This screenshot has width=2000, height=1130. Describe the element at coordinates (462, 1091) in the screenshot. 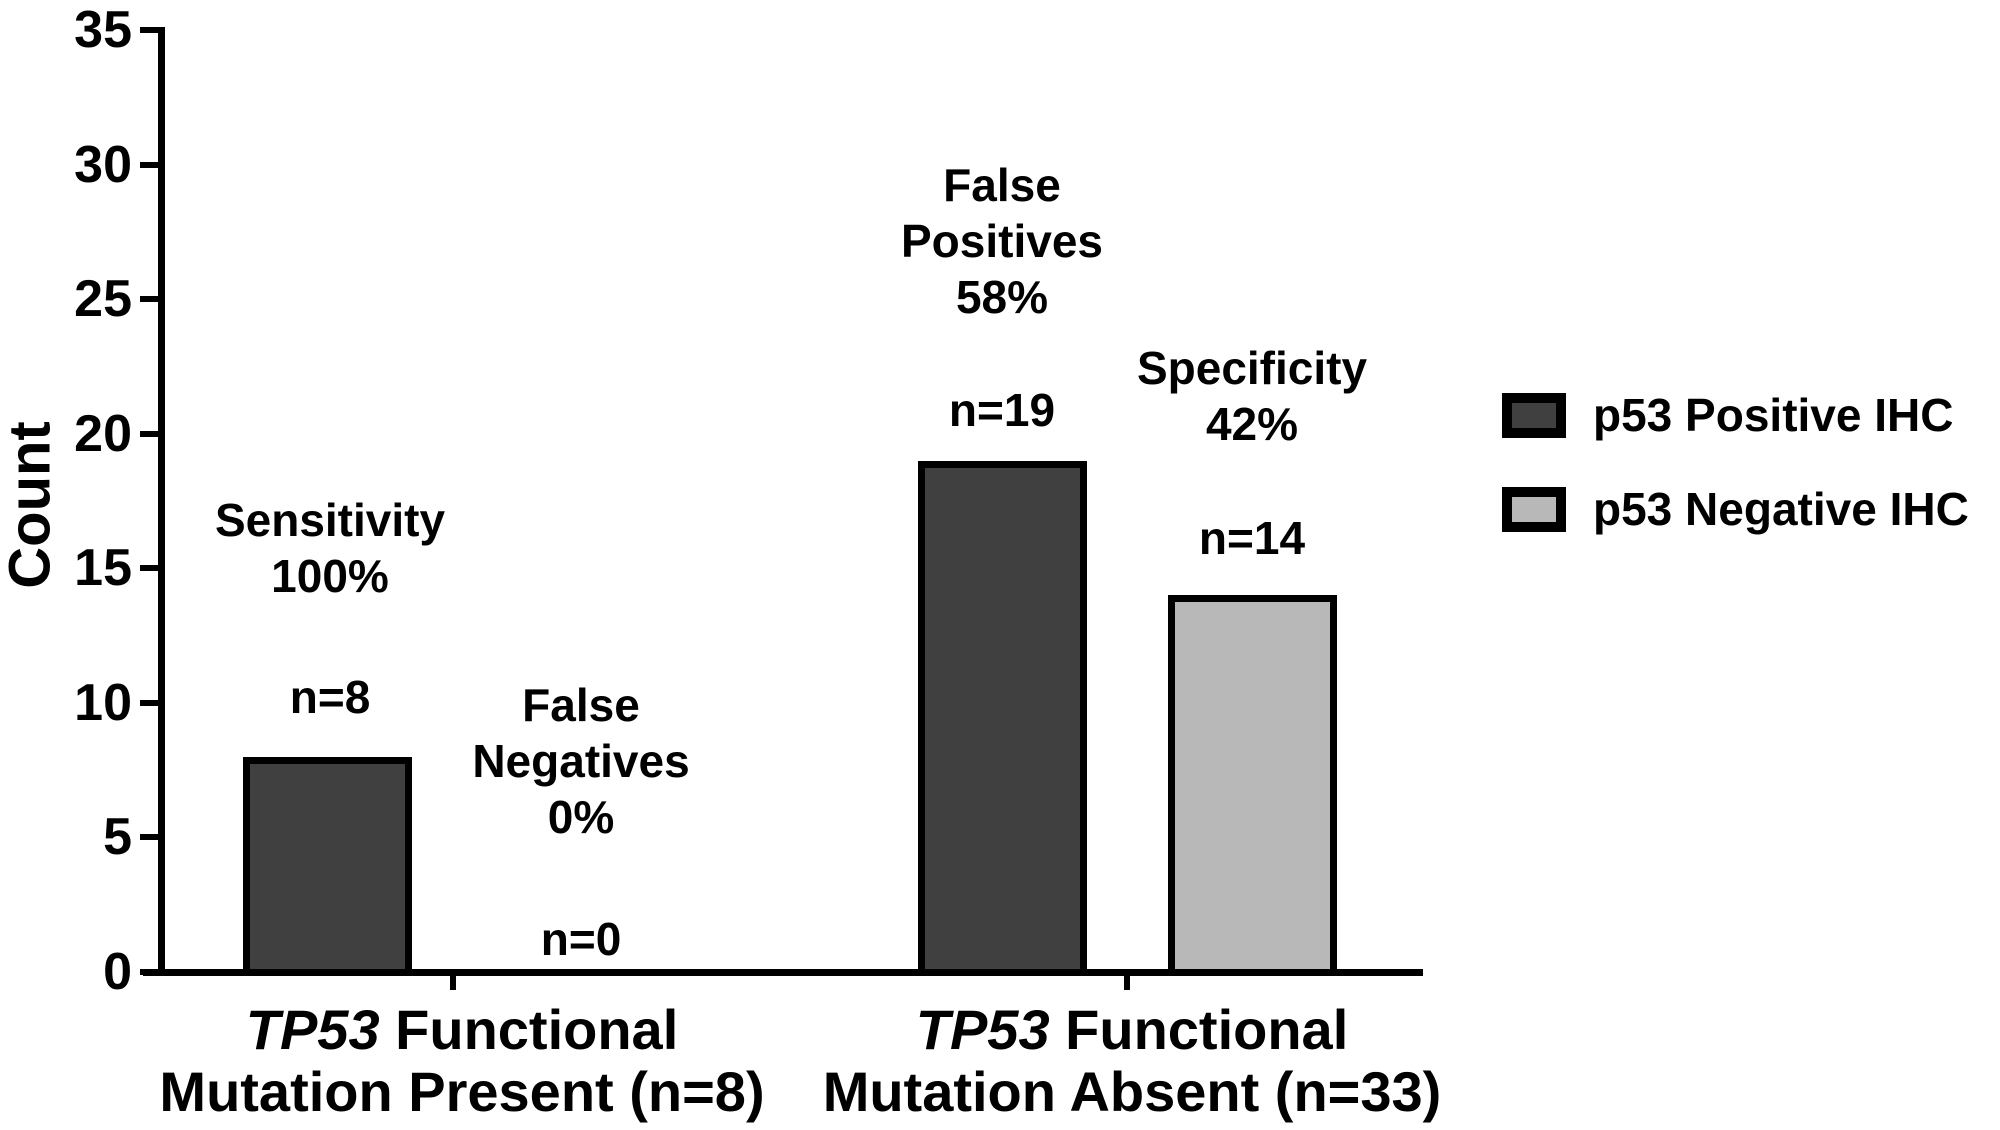

I see `x-axis-label-group1-line2: Mutation Present (n=8)` at that location.